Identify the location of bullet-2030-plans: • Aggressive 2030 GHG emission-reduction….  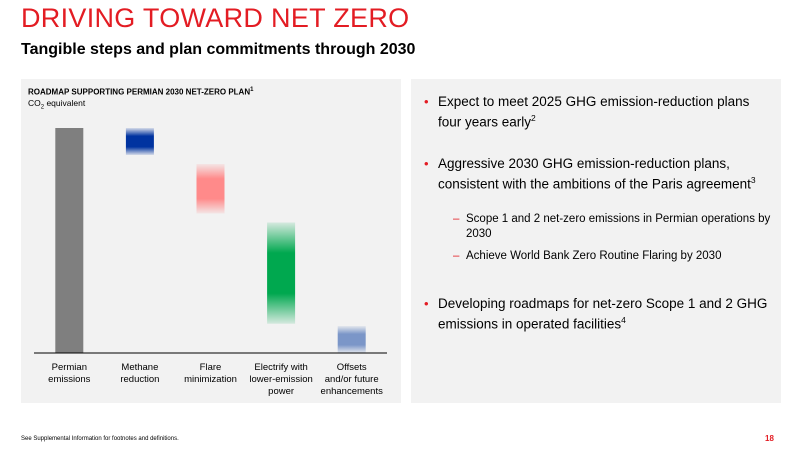
(590, 174).